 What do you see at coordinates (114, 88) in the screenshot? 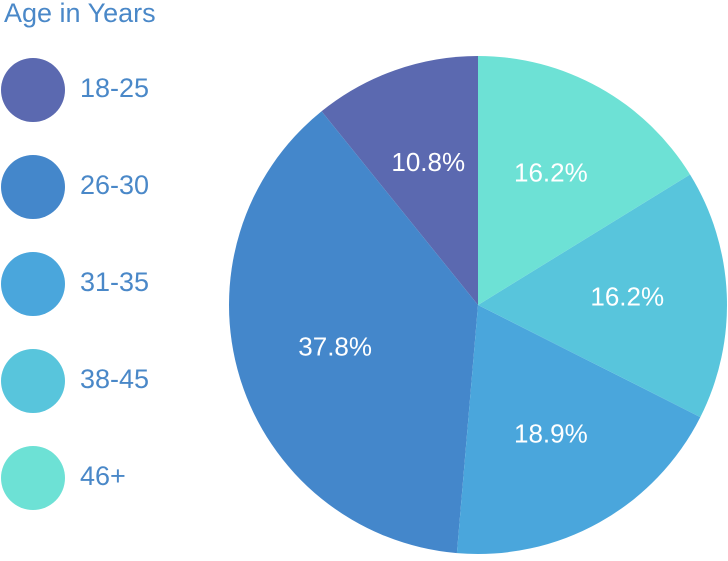
I see `legend-label: 18-25` at bounding box center [114, 88].